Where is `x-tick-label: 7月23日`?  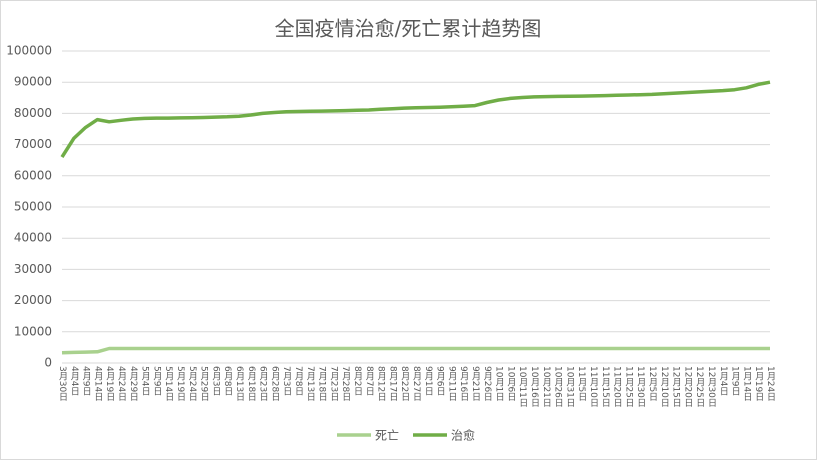 x-tick-label: 7月23日 is located at coordinates (333, 383).